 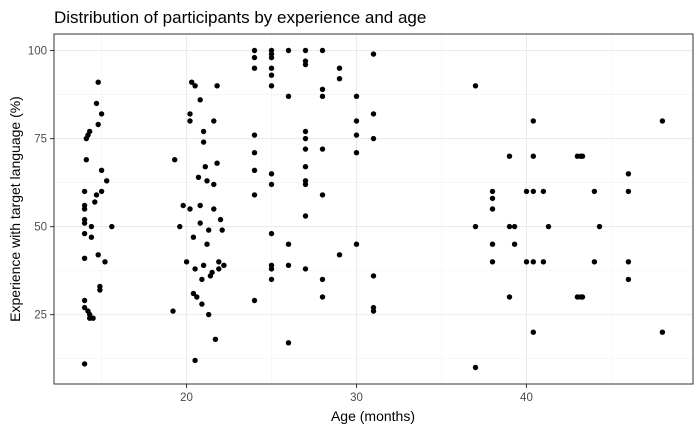 What do you see at coordinates (41, 184) in the screenshot?
I see `y-axis-ticks: 25 50 75 100` at bounding box center [41, 184].